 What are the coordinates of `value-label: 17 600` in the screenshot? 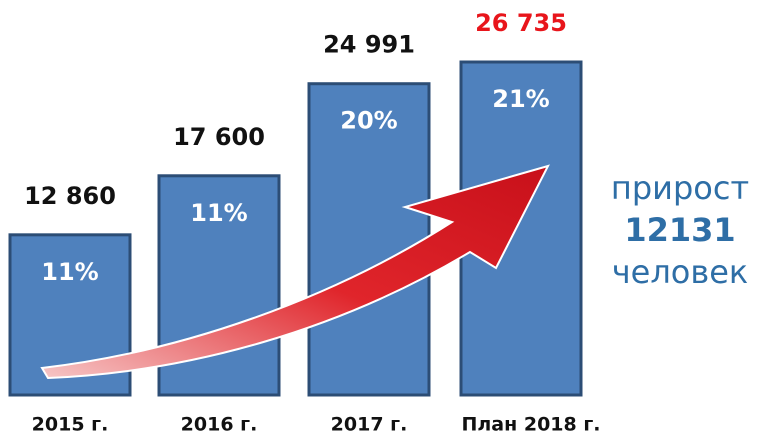 It's located at (219, 137).